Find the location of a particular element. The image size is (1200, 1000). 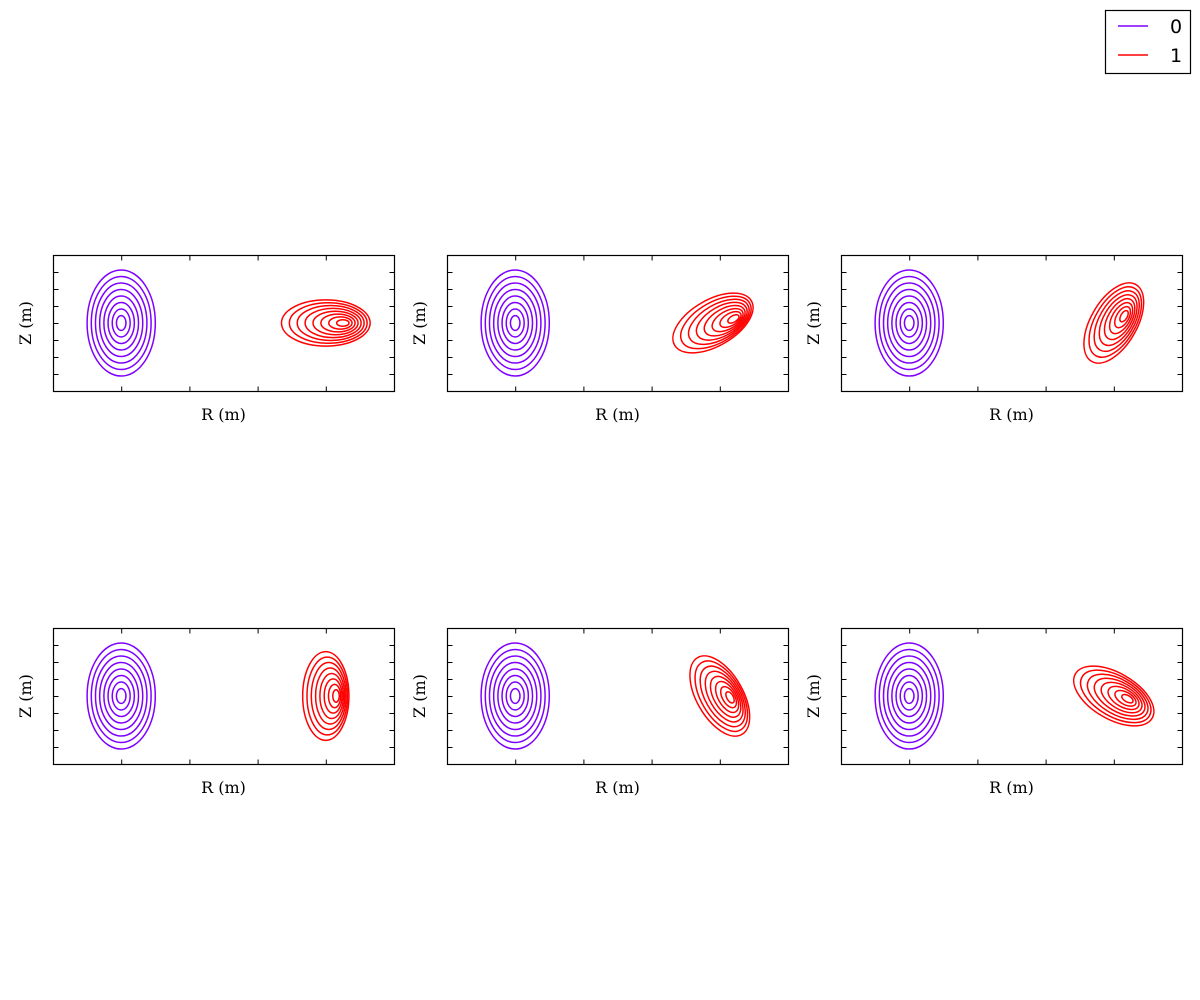

legend-label-0: 0 is located at coordinates (1176, 27).